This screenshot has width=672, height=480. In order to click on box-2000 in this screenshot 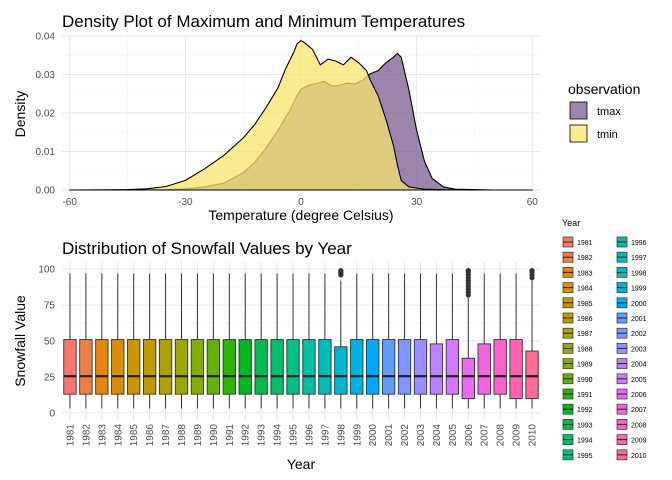, I will do `click(373, 341)`.